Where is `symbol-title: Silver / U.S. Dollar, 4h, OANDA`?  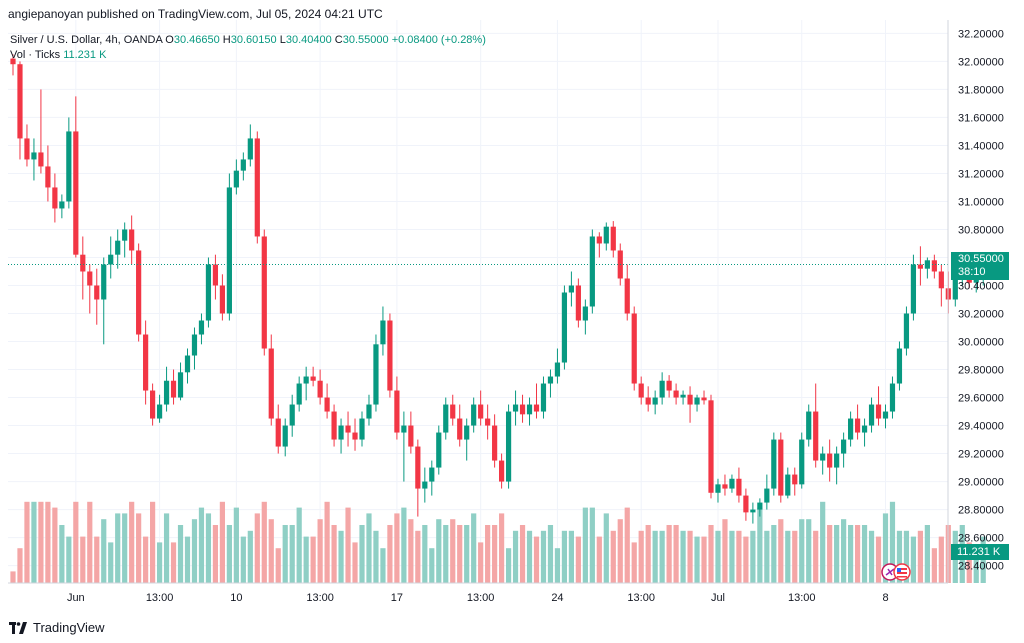
symbol-title: Silver / U.S. Dollar, 4h, OANDA is located at coordinates (86, 40).